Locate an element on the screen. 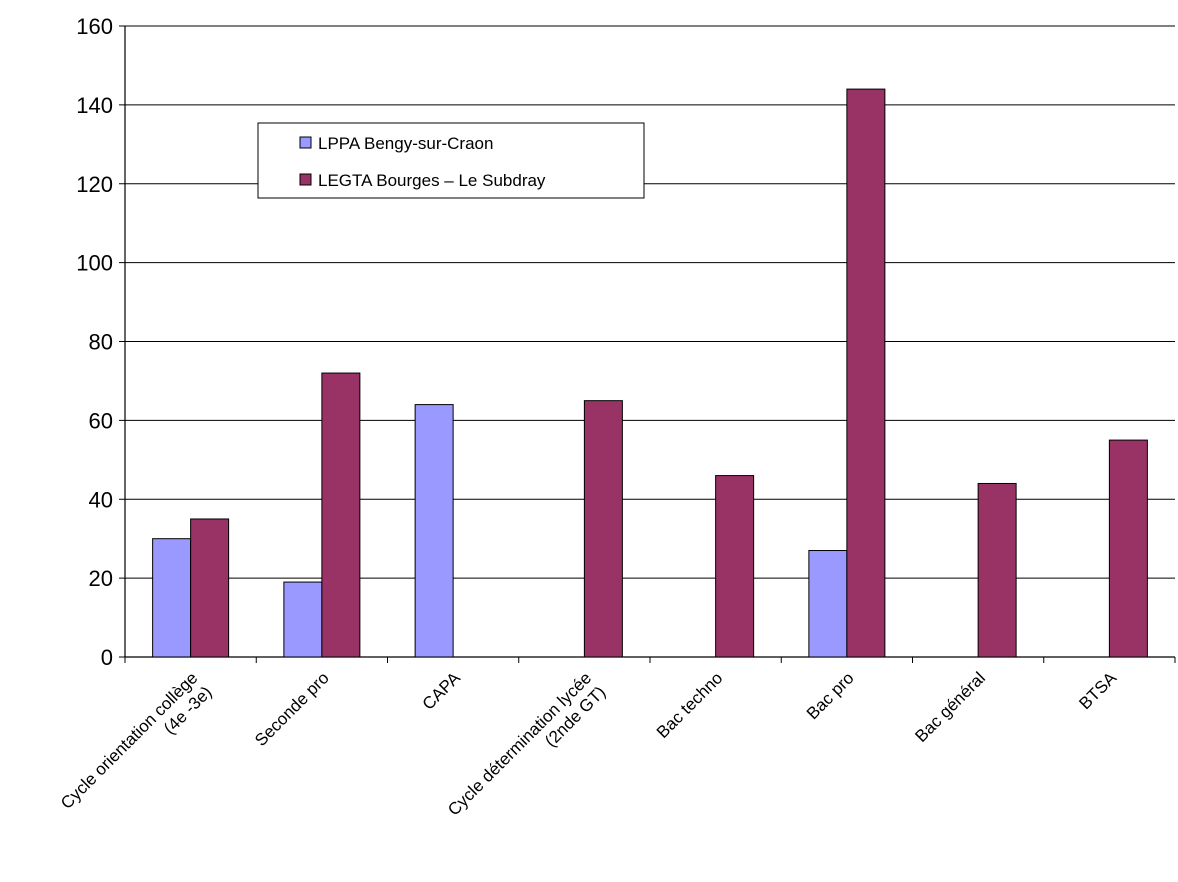 The image size is (1178, 882). y-tick-label: 80 is located at coordinates (101, 342).